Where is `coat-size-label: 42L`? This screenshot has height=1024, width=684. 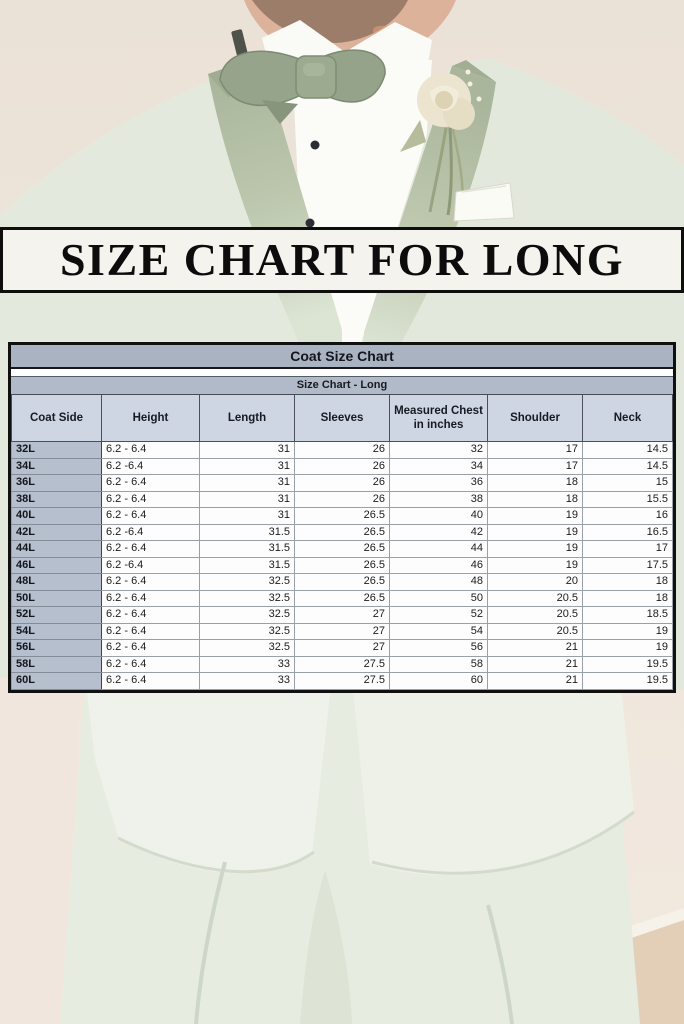
coat-size-label: 42L is located at coordinates (56, 532).